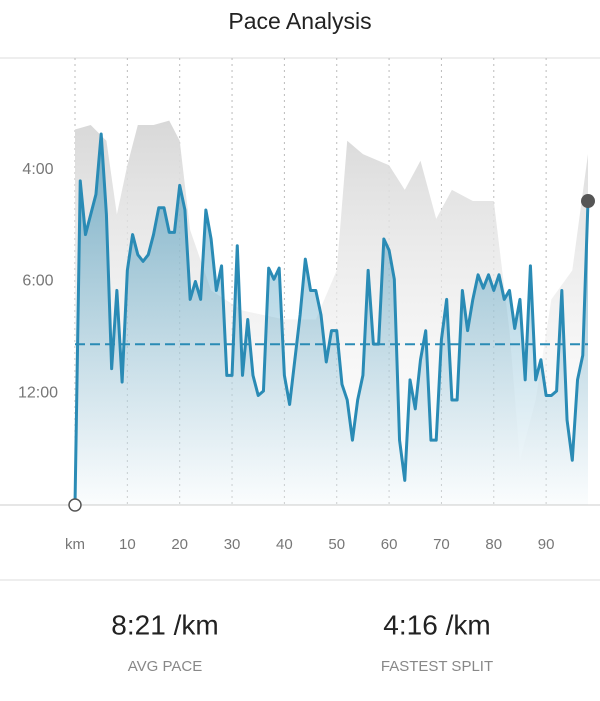 The height and width of the screenshot is (701, 600). What do you see at coordinates (284, 544) in the screenshot?
I see `x-tick-label: 40` at bounding box center [284, 544].